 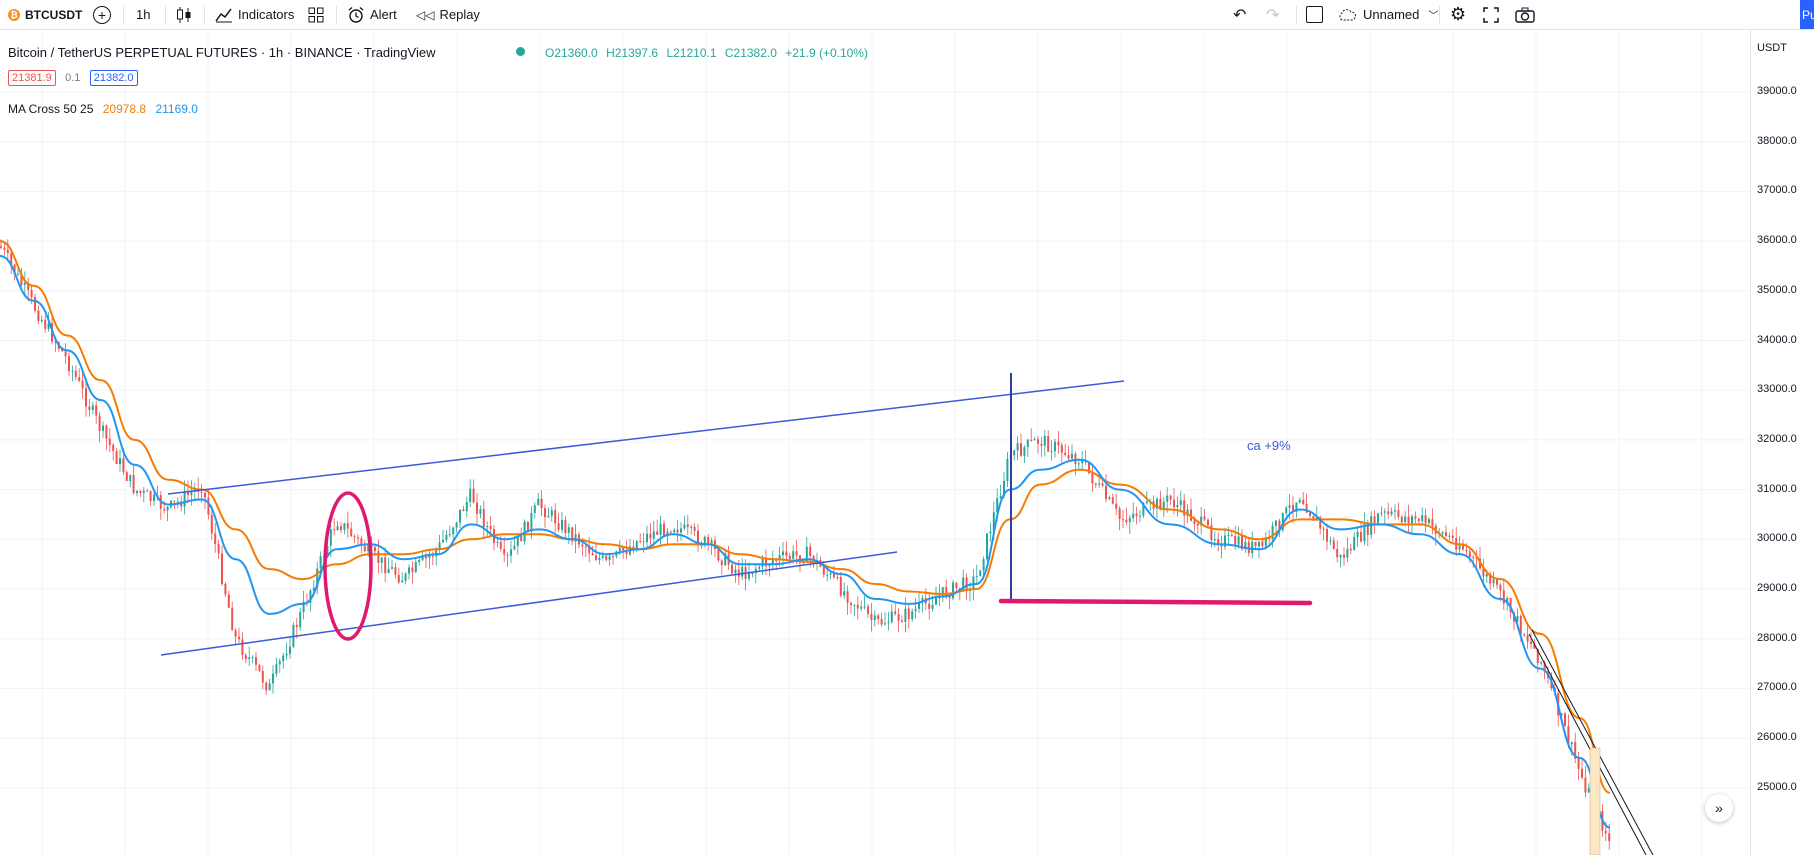 What do you see at coordinates (316, 14) in the screenshot?
I see `templates-button` at bounding box center [316, 14].